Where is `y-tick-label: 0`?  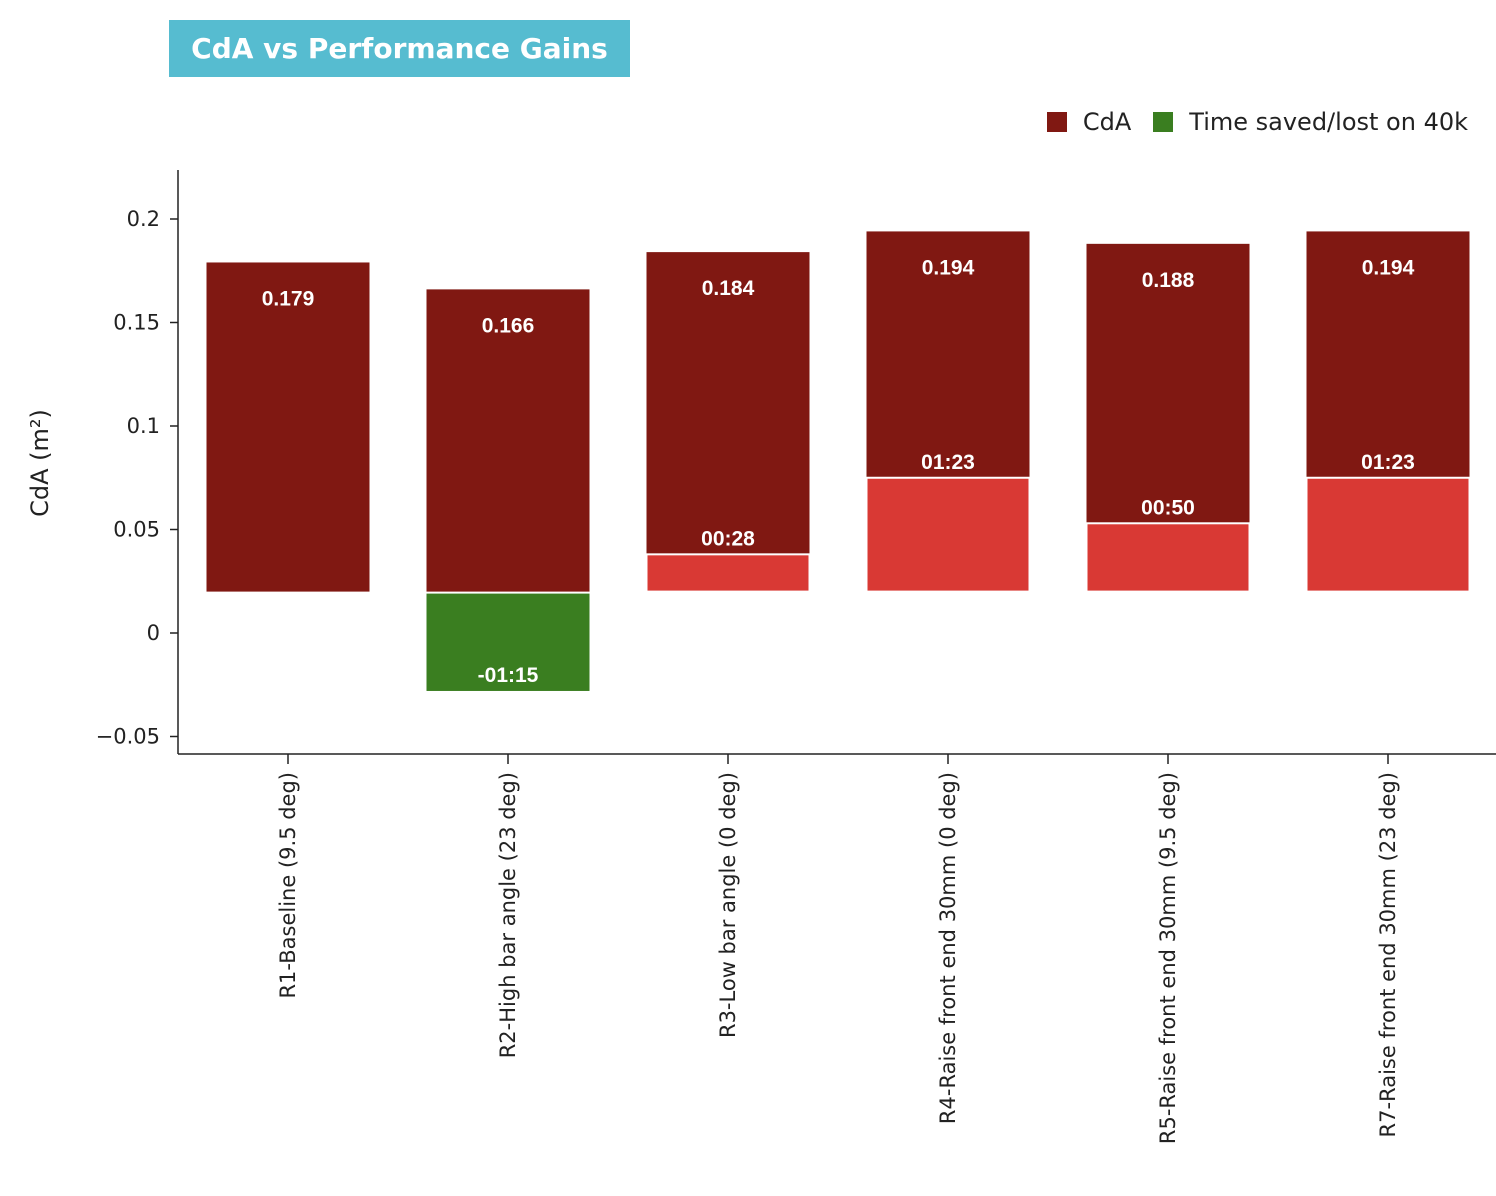 y-tick-label: 0 is located at coordinates (153, 633).